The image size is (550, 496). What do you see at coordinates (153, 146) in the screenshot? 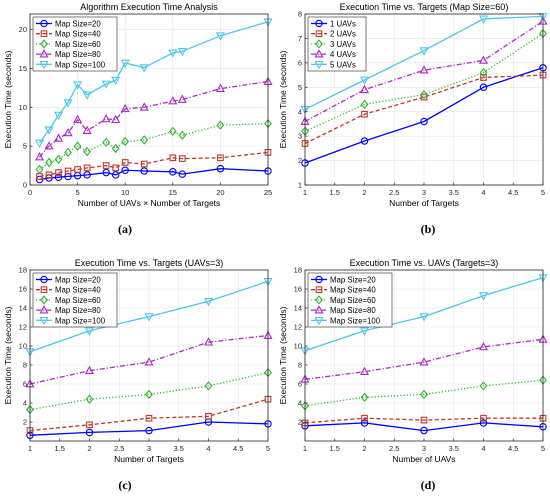
I see `series-3-a` at bounding box center [153, 146].